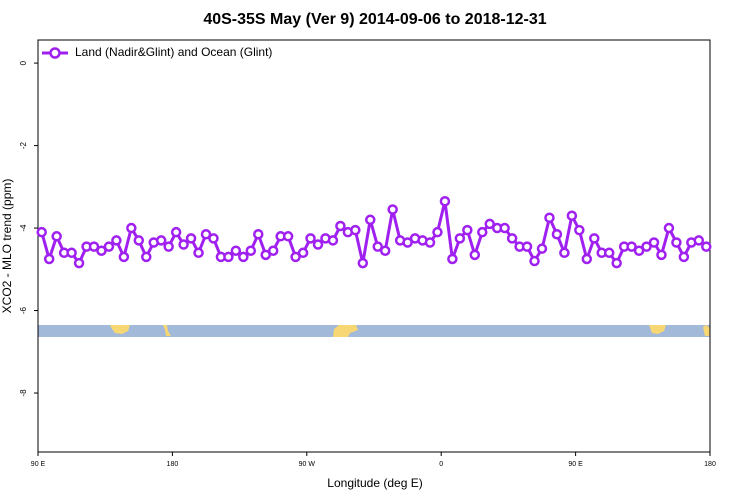  I want to click on y-tick-label: -4, so click(23, 228).